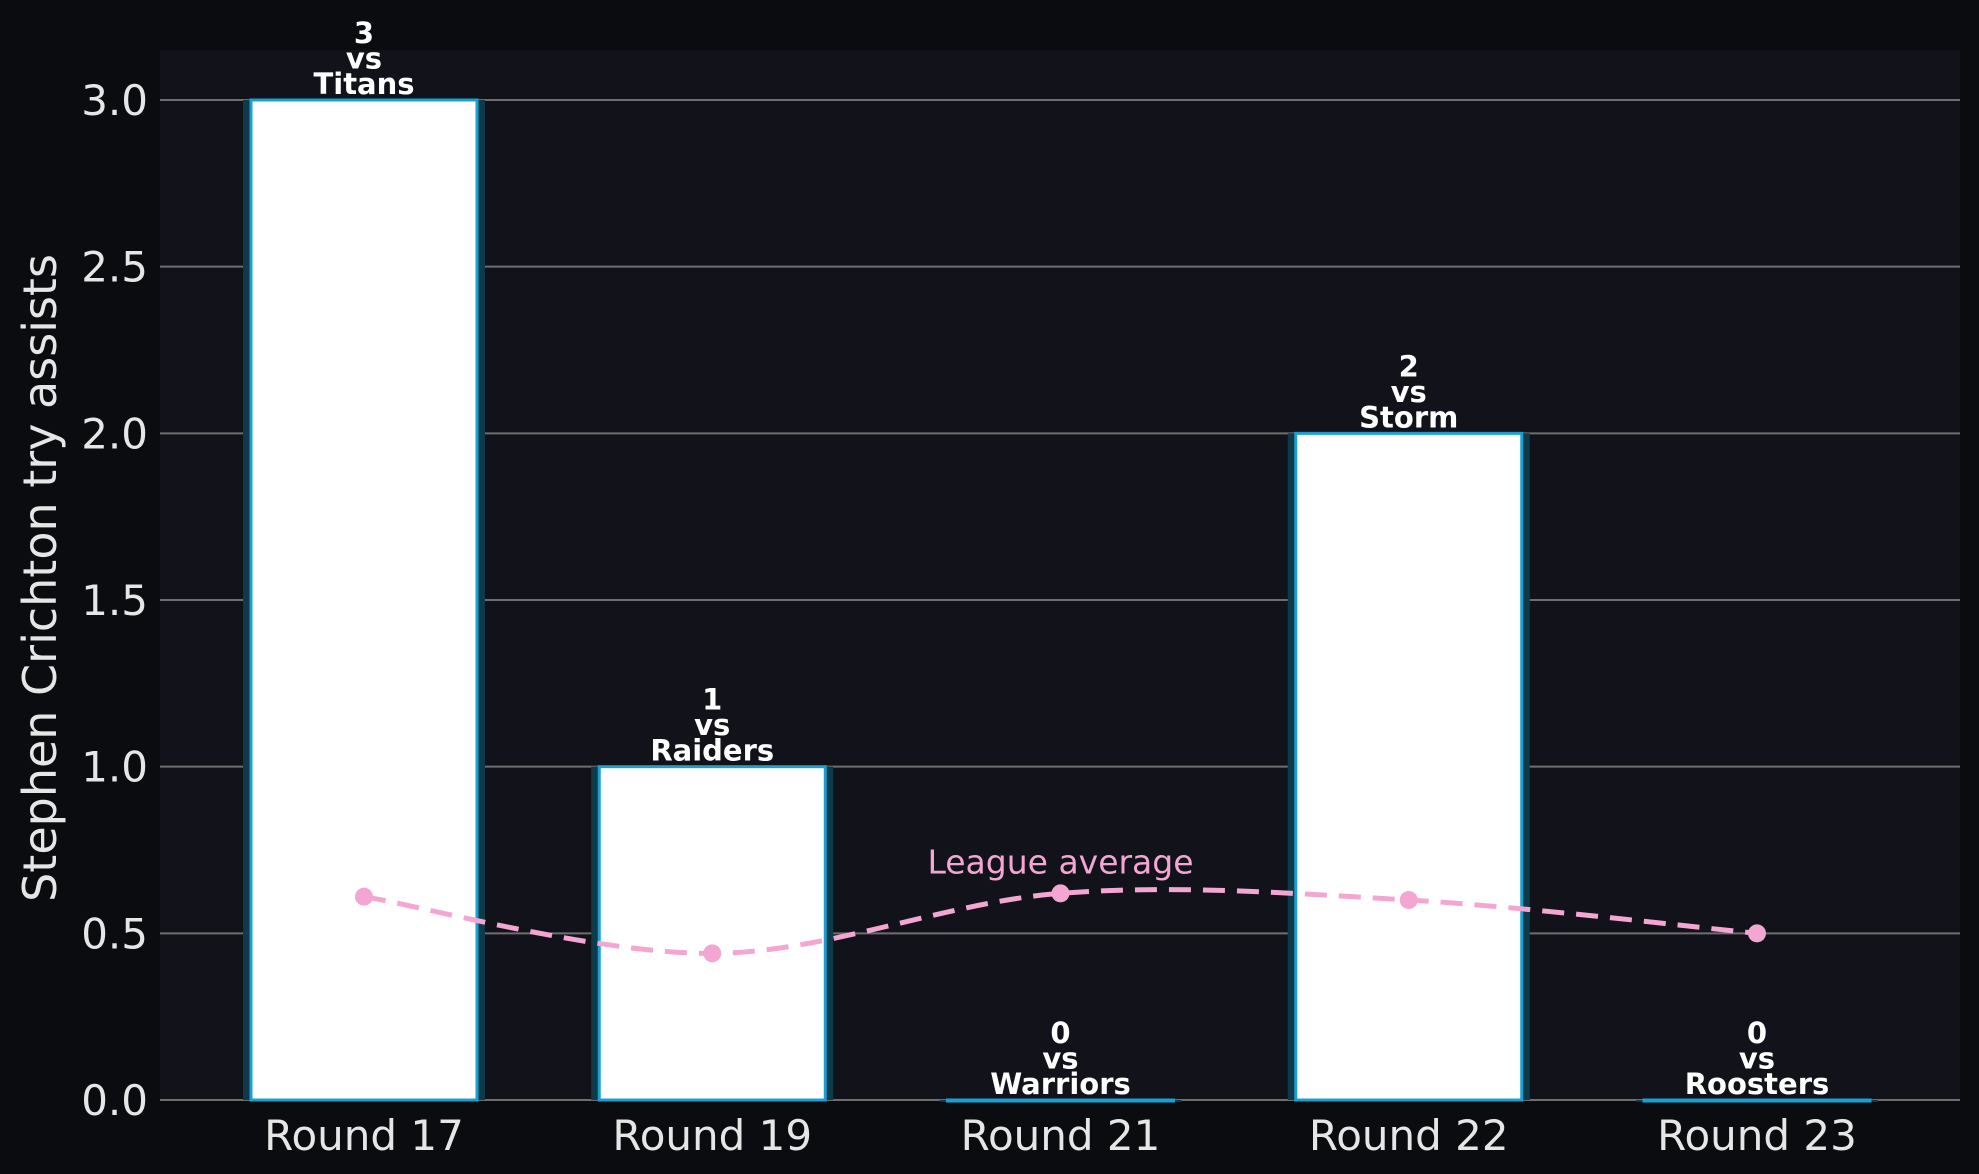  I want to click on bar-opponent-label: Roosters, so click(1757, 1084).